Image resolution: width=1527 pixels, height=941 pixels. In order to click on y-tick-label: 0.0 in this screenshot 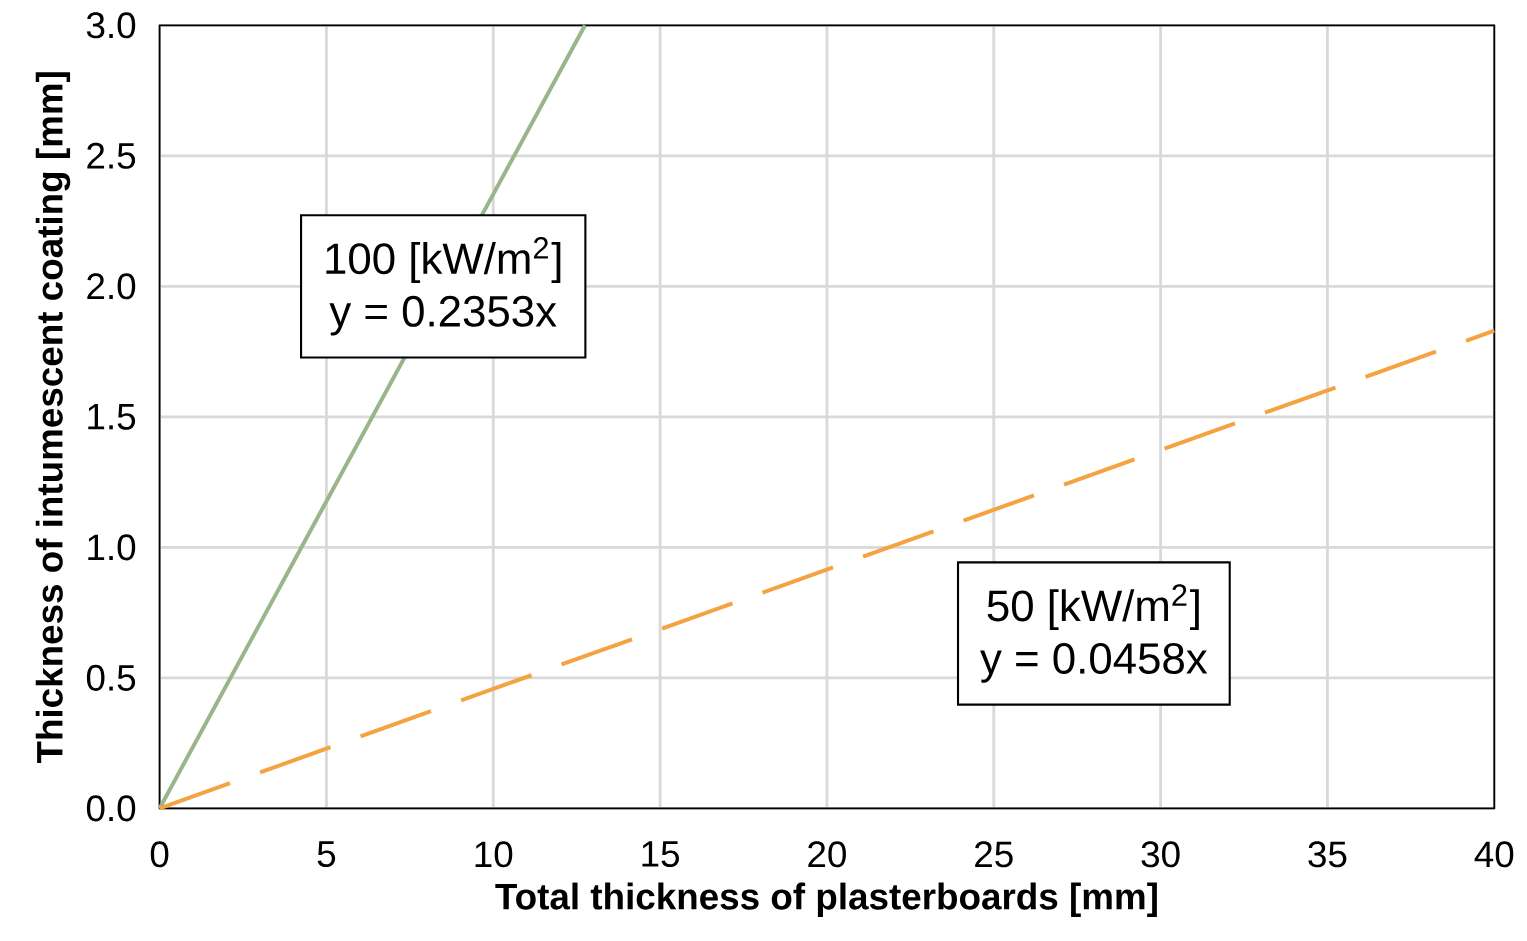, I will do `click(111, 808)`.